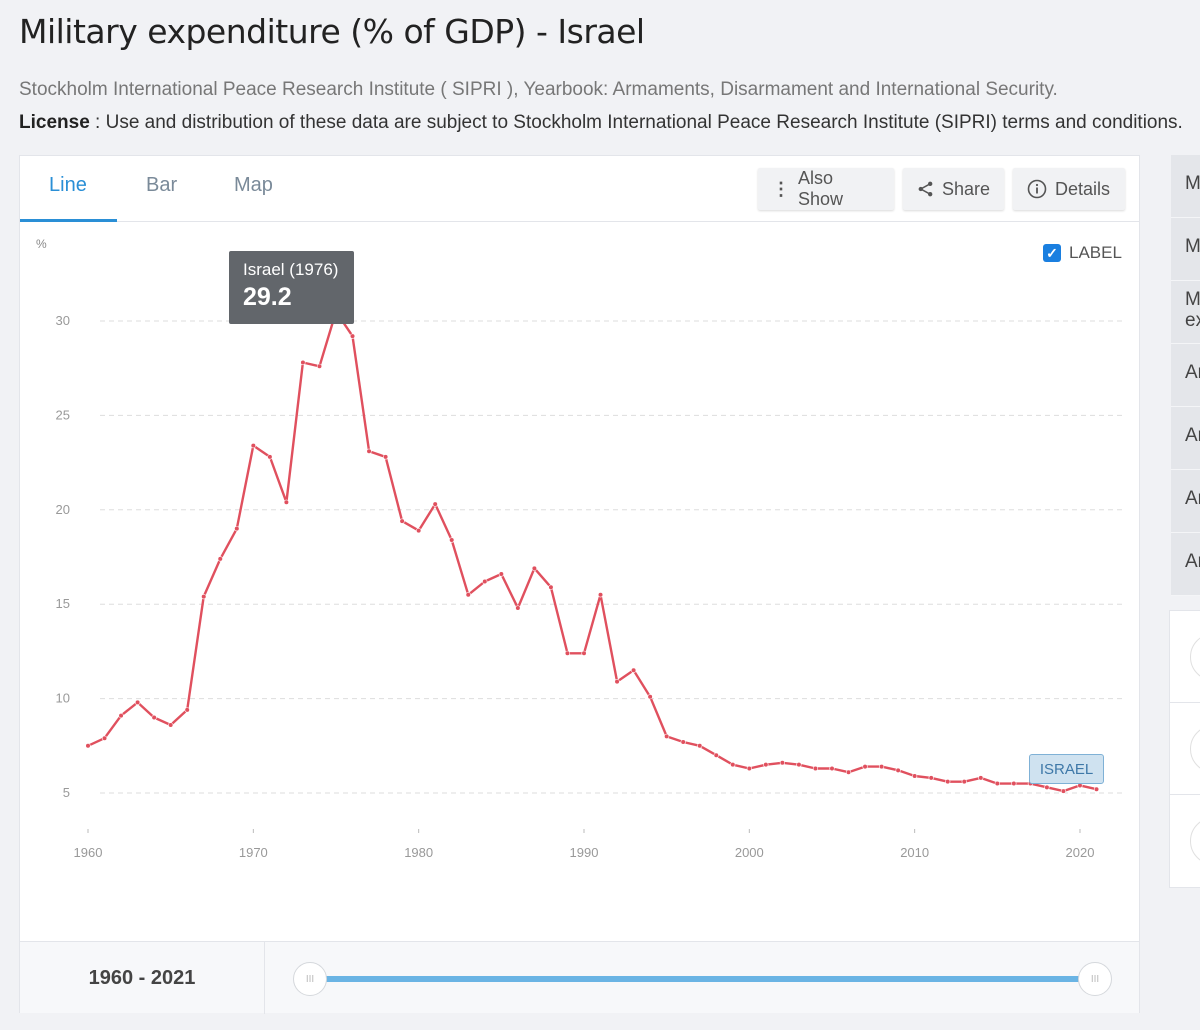 The image size is (1200, 1030). I want to click on tab-line: Line, so click(68, 185).